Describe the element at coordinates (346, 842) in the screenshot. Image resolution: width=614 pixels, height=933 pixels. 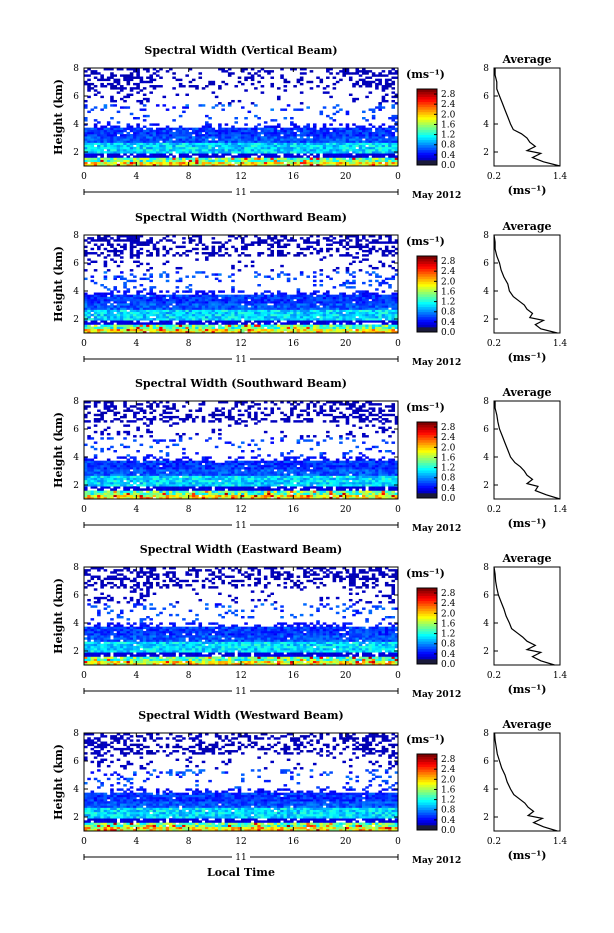
I see `x-tick-label: 20` at that location.